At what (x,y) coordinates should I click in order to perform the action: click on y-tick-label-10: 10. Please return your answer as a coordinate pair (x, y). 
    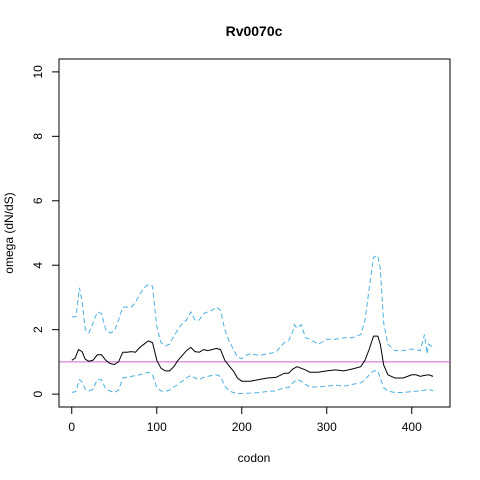
    Looking at the image, I should click on (38, 72).